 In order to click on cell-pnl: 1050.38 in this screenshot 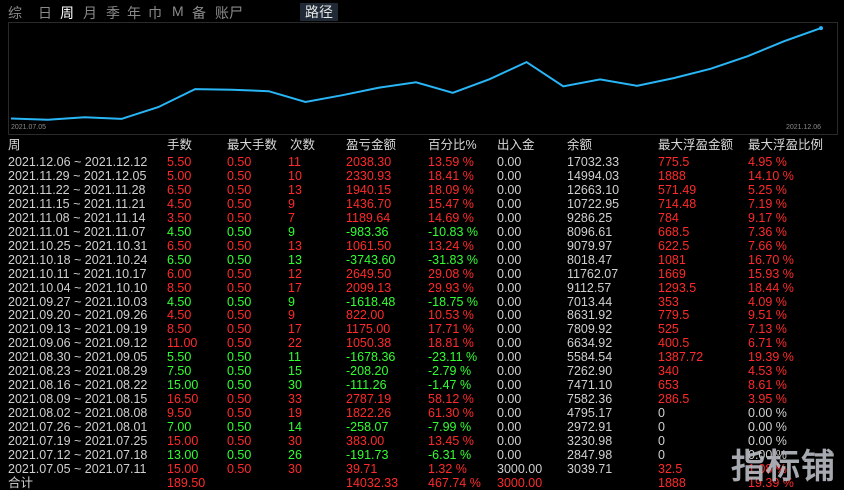, I will do `click(369, 343)`.